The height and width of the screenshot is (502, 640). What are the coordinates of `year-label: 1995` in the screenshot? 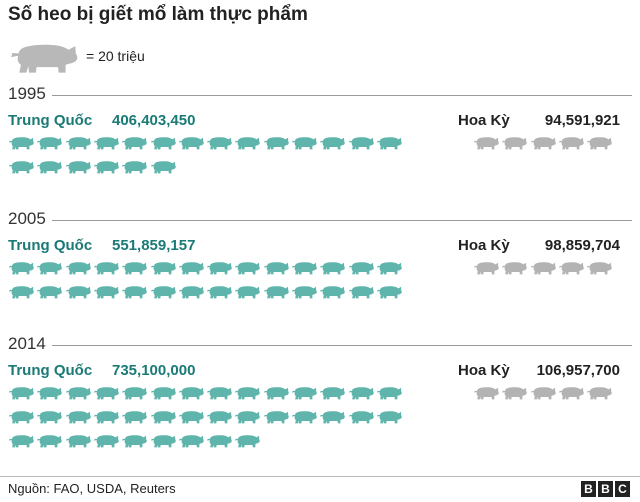 It's located at (27, 93).